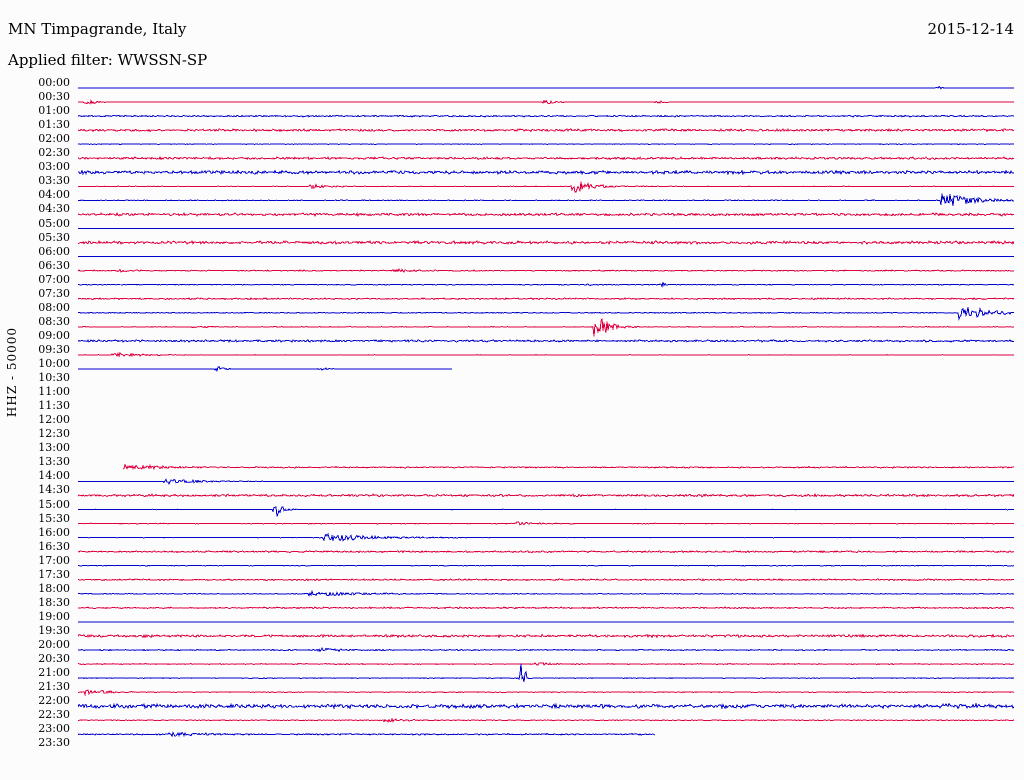 The width and height of the screenshot is (1024, 780). I want to click on time-label-22-00: 22:00, so click(54, 701).